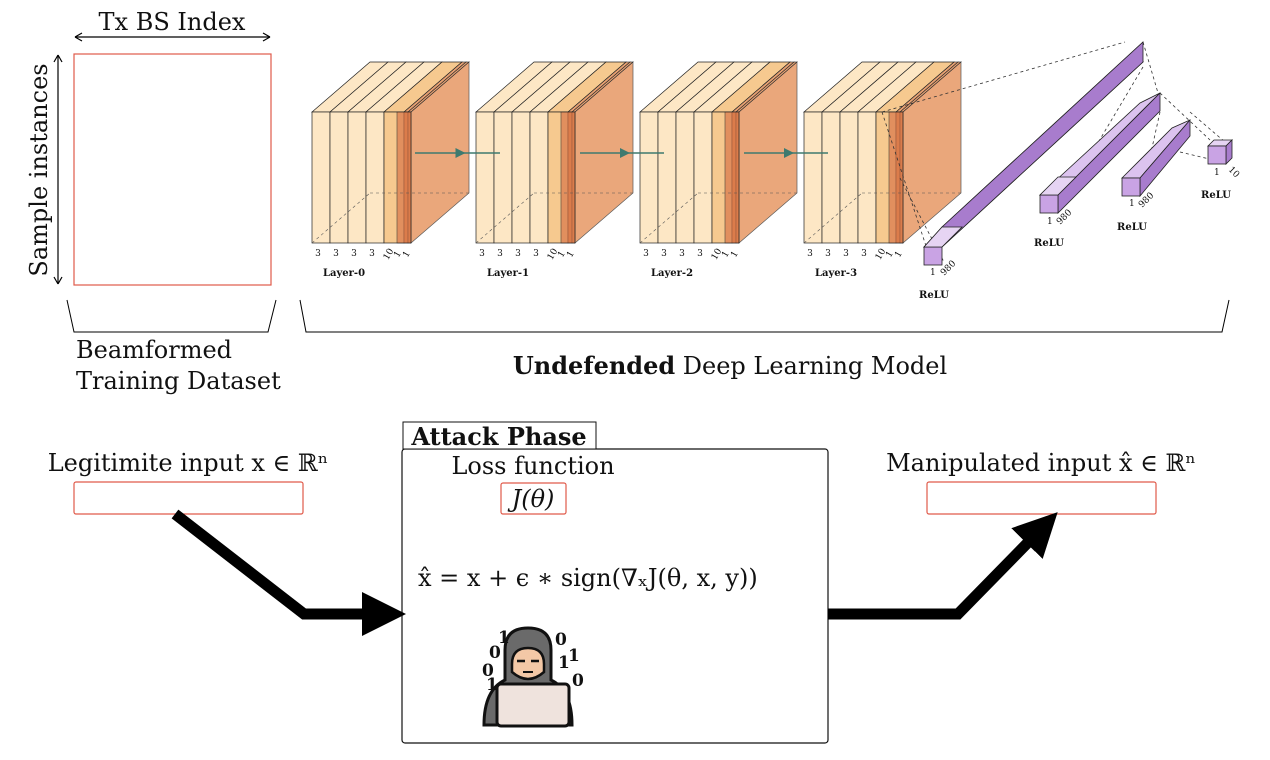 Image resolution: width=1270 pixels, height=760 pixels. Describe the element at coordinates (1216, 195) in the screenshot. I see `dense-4-label: ReLU` at that location.